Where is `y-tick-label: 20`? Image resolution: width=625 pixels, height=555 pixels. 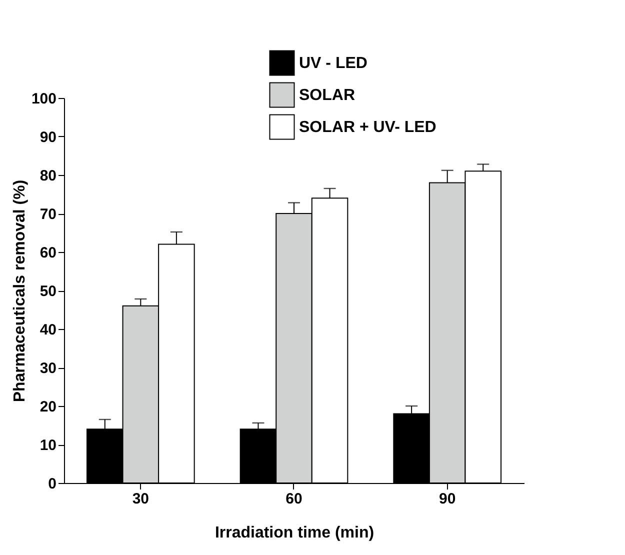 y-tick-label: 20 is located at coordinates (48, 407).